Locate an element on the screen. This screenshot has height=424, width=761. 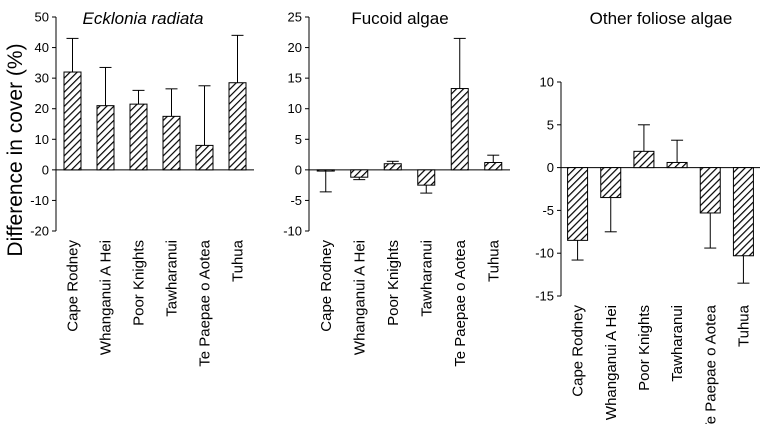
y-tick-label: 30 is located at coordinates (42, 78).